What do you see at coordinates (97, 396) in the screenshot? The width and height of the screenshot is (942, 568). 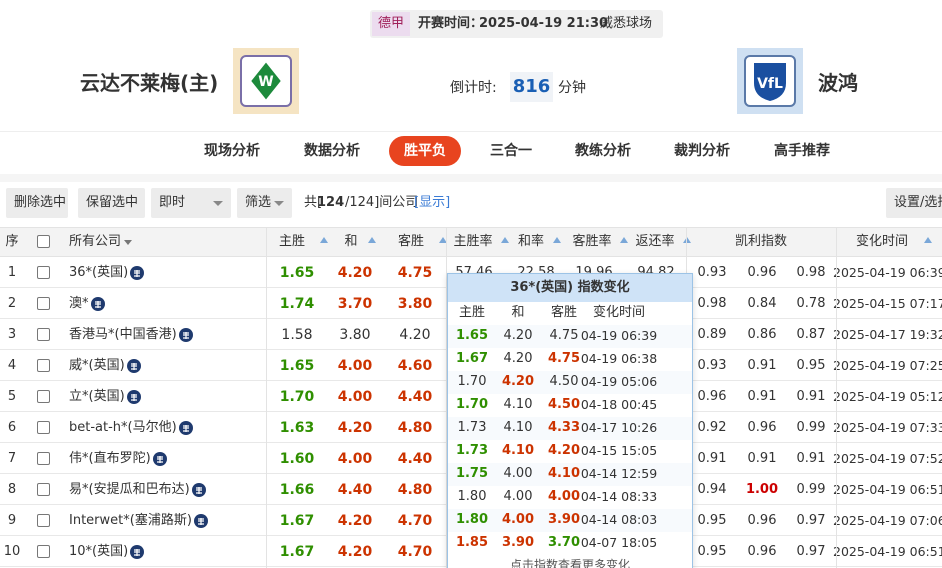 I see `company-name: 立*(英国)` at bounding box center [97, 396].